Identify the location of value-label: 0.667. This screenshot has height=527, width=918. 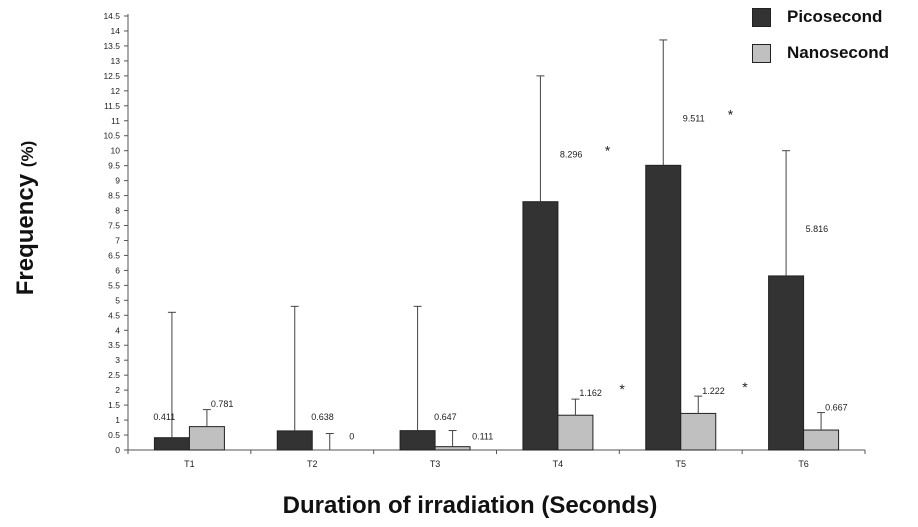
(836, 408).